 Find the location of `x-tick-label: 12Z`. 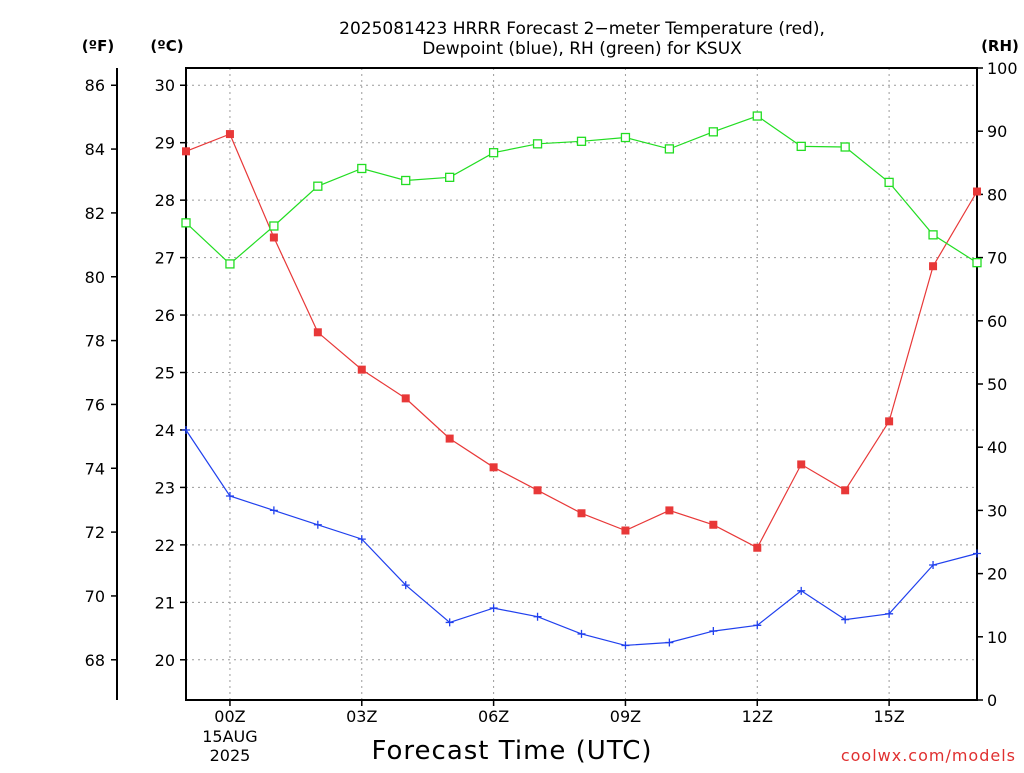

x-tick-label: 12Z is located at coordinates (757, 716).